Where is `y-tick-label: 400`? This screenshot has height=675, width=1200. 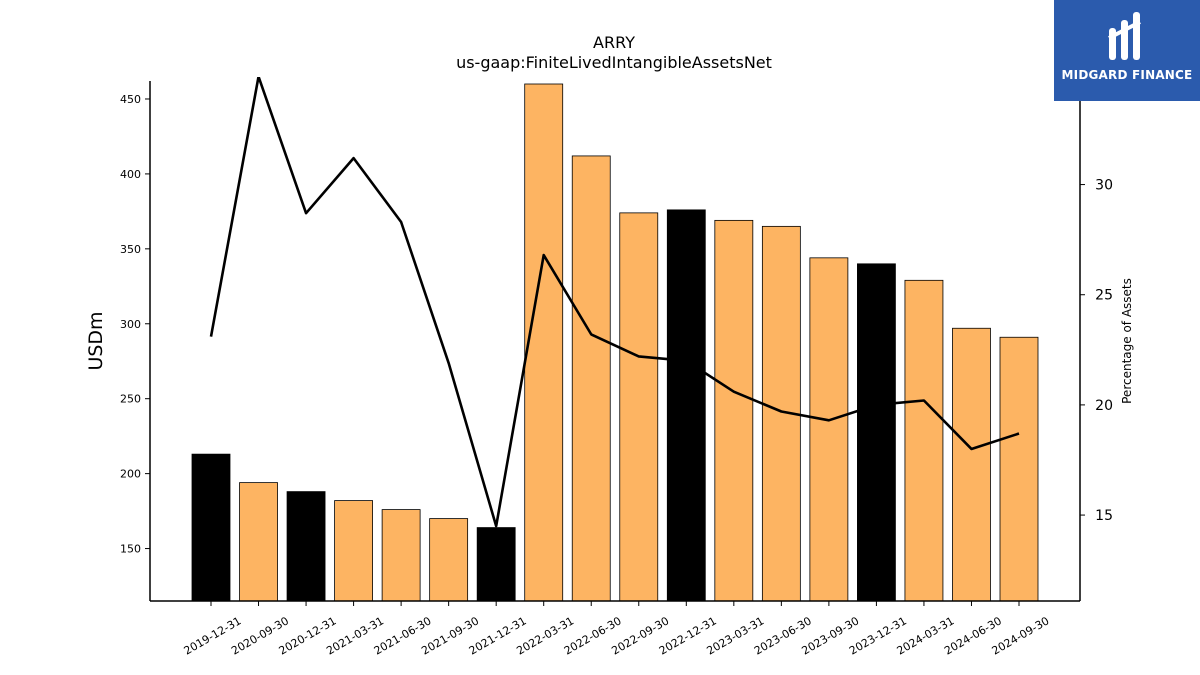
y-tick-label: 400 is located at coordinates (130, 174).